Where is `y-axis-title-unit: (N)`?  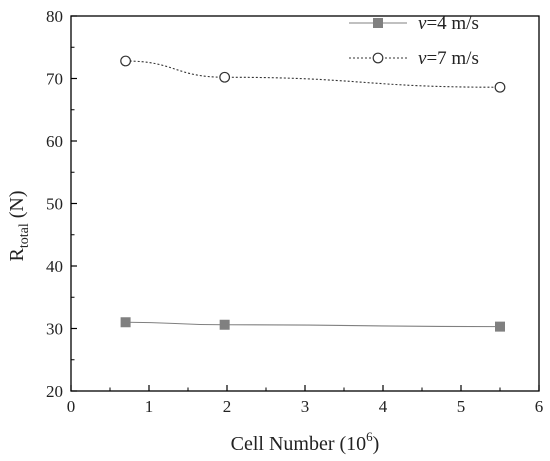
y-axis-title-unit: (N) is located at coordinates (17, 207).